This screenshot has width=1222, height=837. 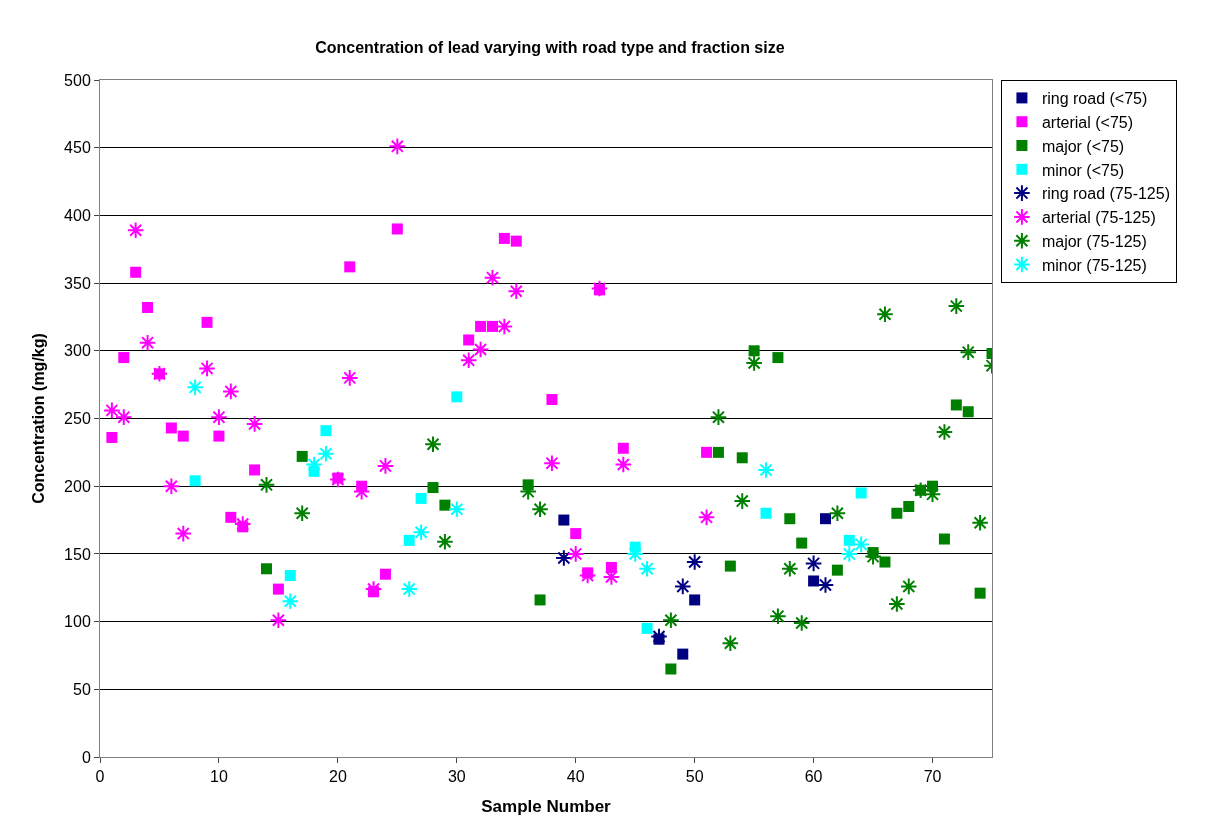 What do you see at coordinates (1083, 146) in the screenshot?
I see `legend-label: major (<75)` at bounding box center [1083, 146].